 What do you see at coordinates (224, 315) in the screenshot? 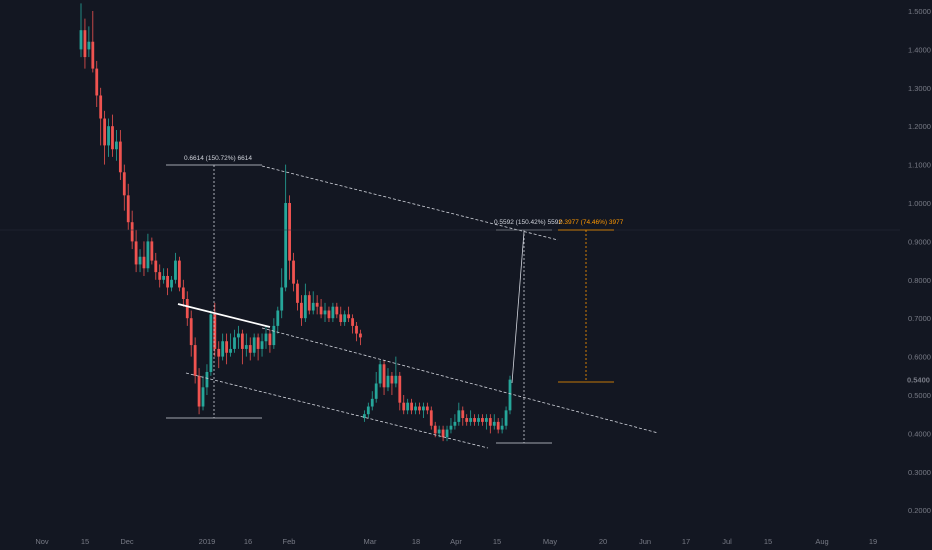
I see `trendline` at bounding box center [224, 315].